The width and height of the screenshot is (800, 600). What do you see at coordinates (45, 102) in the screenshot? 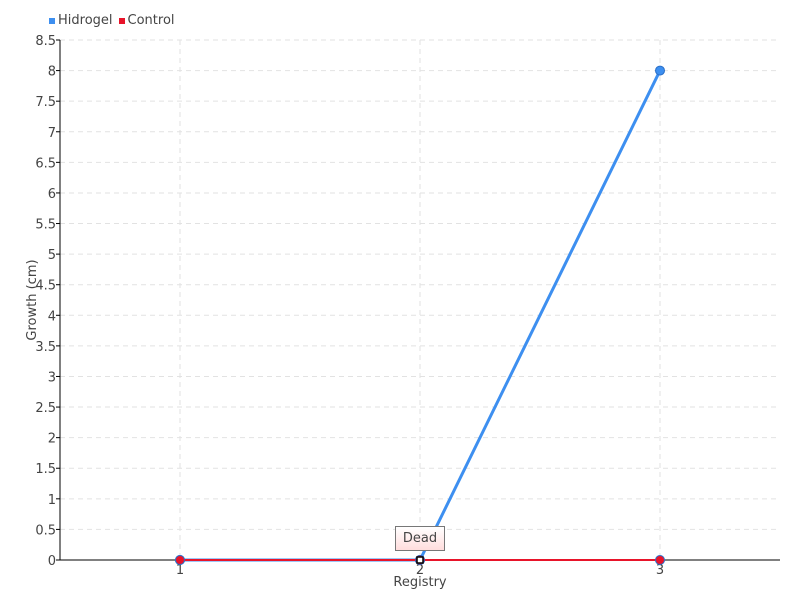
I see `y-tick-label: 7.5` at bounding box center [45, 102].